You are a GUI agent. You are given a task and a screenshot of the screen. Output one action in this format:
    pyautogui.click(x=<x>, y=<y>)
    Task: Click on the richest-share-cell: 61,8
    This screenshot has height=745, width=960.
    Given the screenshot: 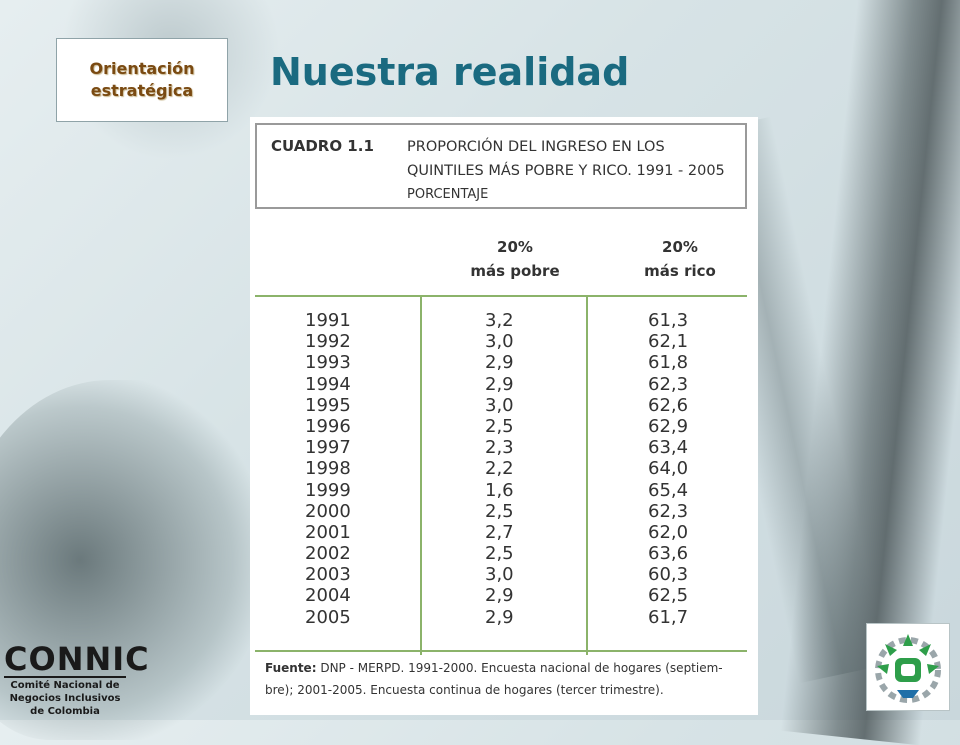 What is the action you would take?
    pyautogui.click(x=668, y=363)
    